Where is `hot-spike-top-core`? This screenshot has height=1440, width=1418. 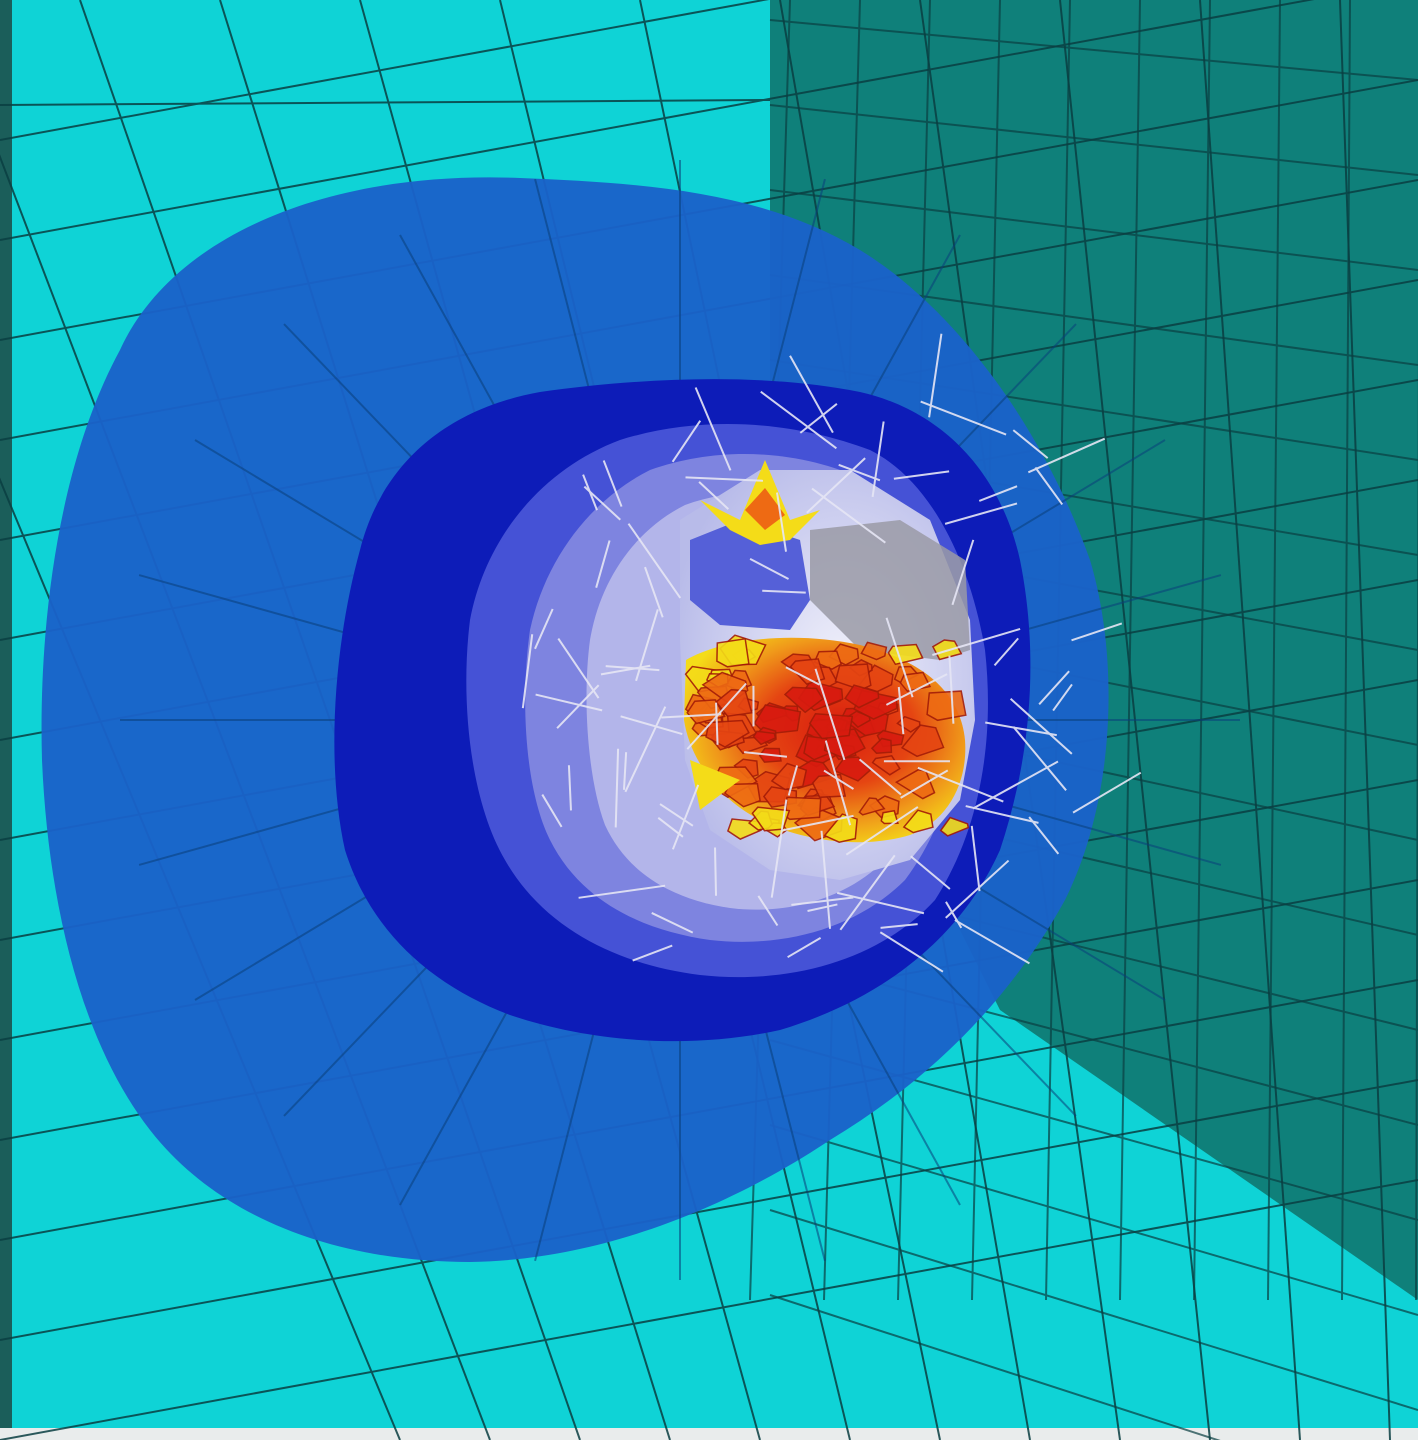
hot-spike-top-core is located at coordinates (765, 509).